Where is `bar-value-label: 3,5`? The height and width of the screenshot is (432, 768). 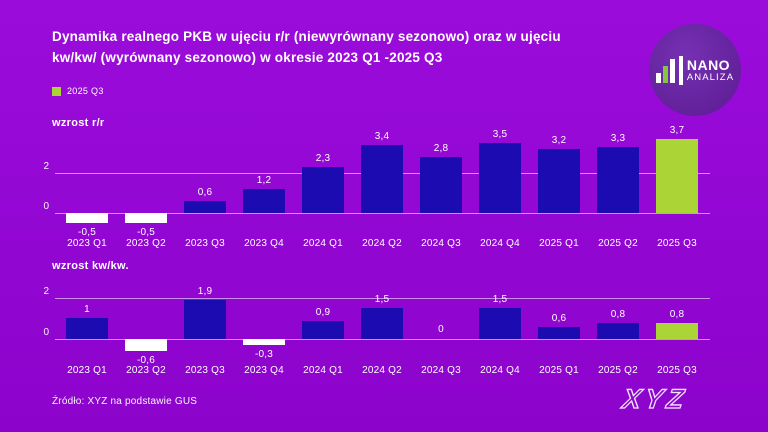
bar-value-label: 3,5 is located at coordinates (500, 134).